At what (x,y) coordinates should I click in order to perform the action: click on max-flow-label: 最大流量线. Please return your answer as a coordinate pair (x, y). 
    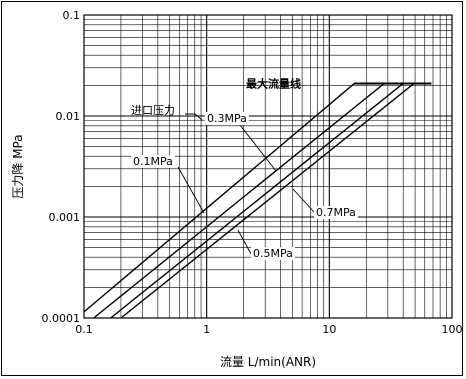
    Looking at the image, I should click on (273, 83).